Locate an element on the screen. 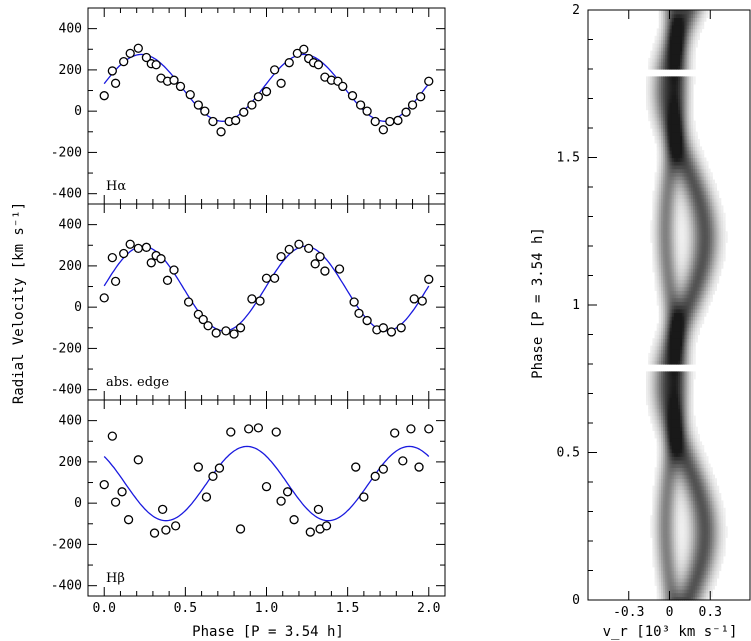 The width and height of the screenshot is (751, 641). phase-tick-label: 1.5 is located at coordinates (568, 158).